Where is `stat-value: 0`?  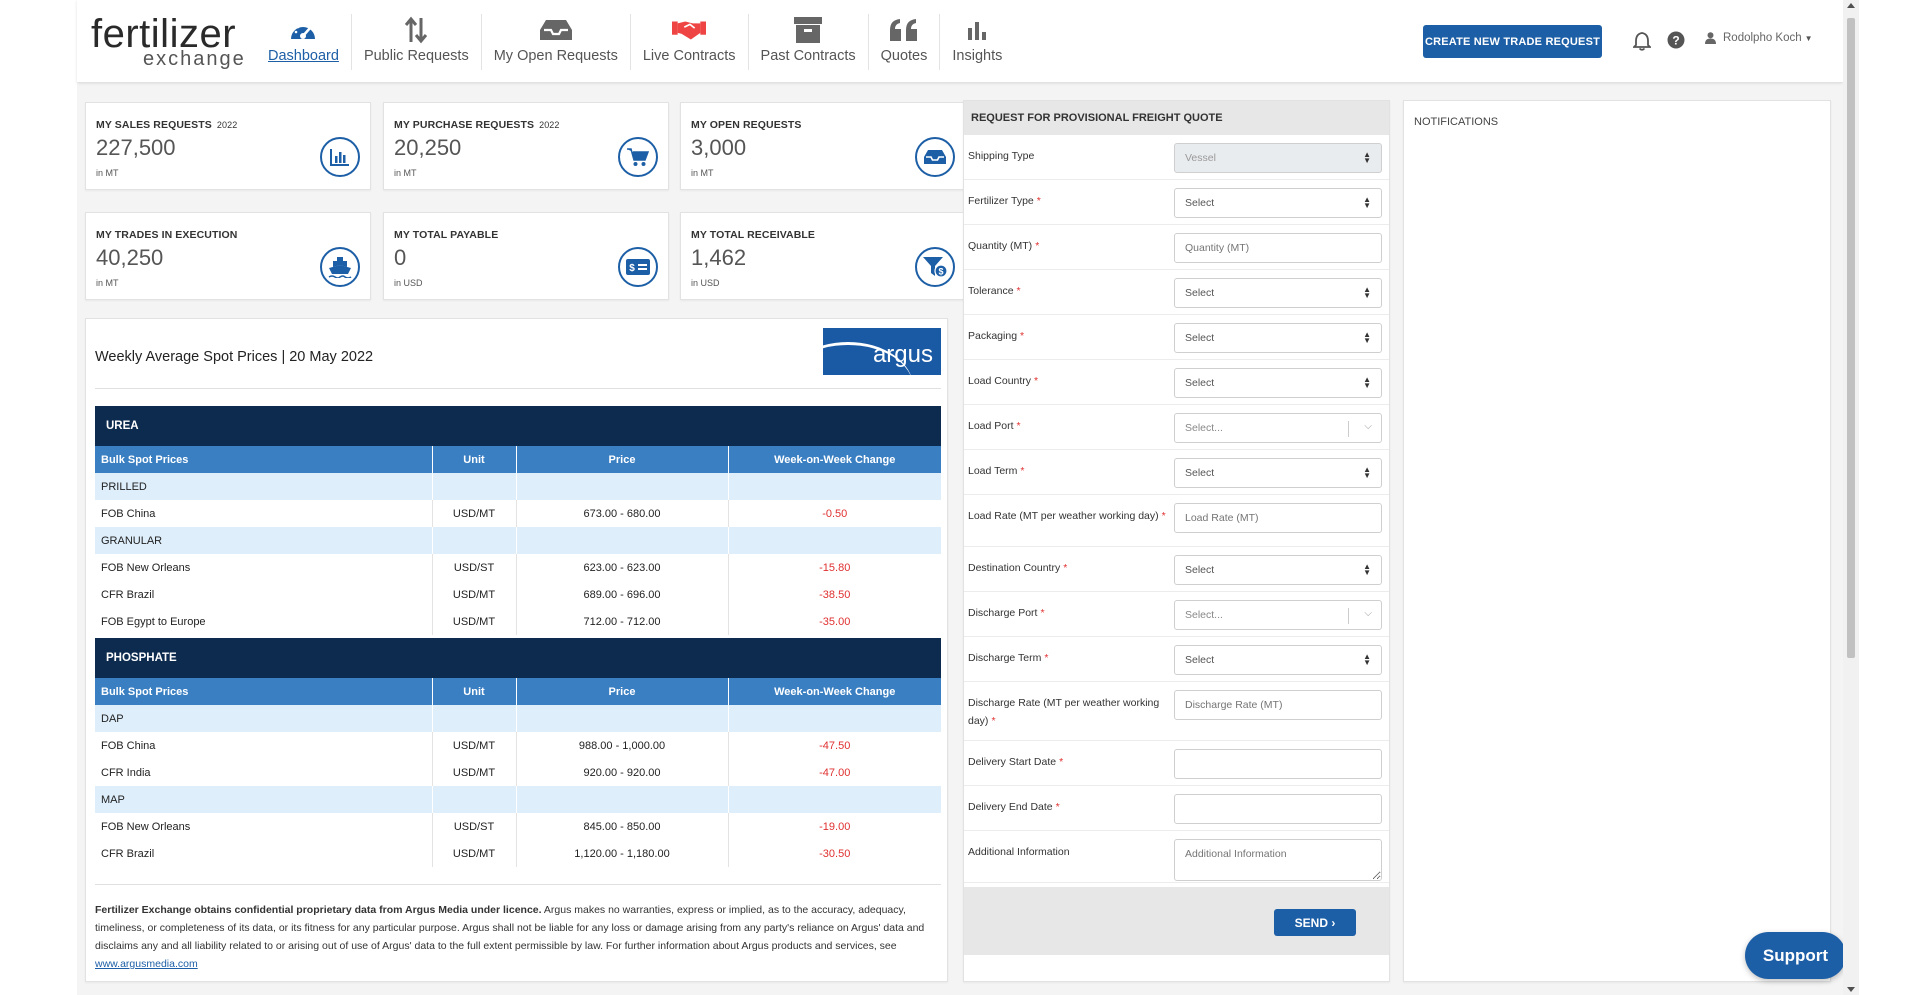 stat-value: 0 is located at coordinates (400, 257).